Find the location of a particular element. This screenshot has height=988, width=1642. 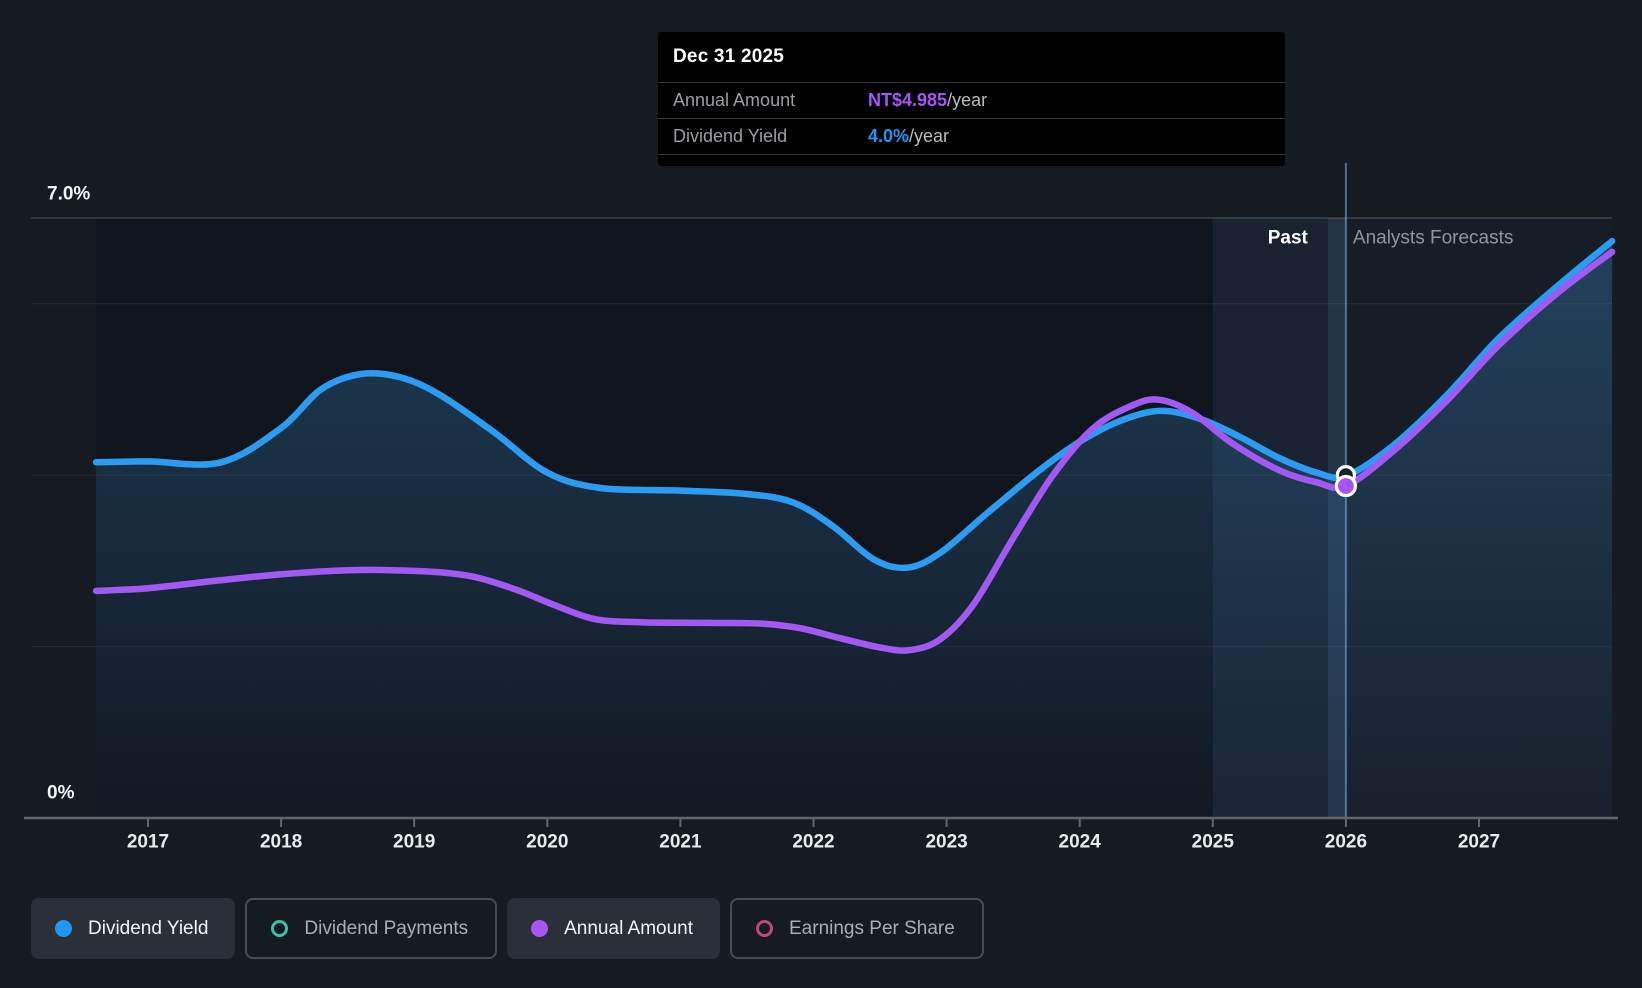

legend-item-label: Dividend Yield is located at coordinates (148, 928).